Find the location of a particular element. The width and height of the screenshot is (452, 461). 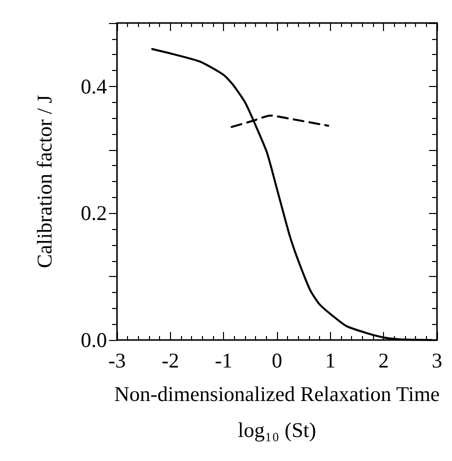

x-tick-label: 3 is located at coordinates (437, 360).